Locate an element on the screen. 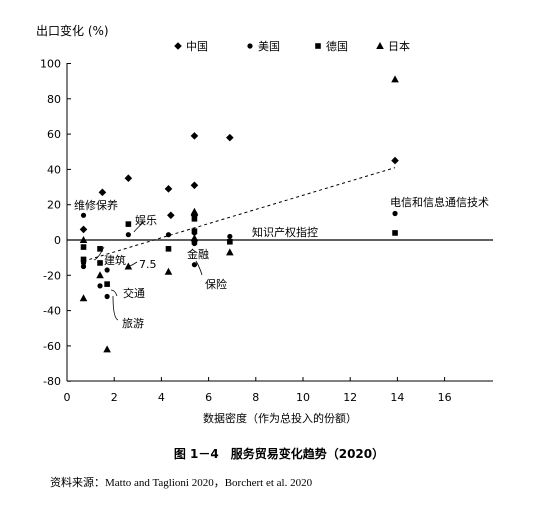 Image resolution: width=558 pixels, height=509 pixels. x-tick-label: 16 is located at coordinates (445, 397).